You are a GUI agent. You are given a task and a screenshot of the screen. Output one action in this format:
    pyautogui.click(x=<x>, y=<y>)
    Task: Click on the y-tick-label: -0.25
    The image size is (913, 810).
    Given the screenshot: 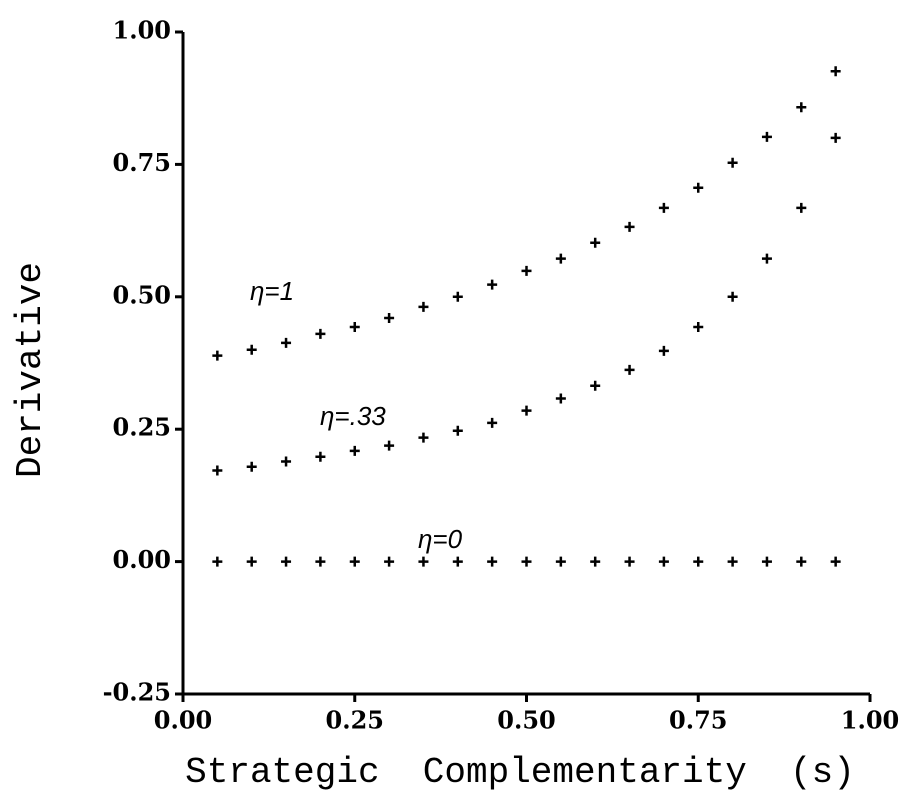 What is the action you would take?
    pyautogui.click(x=137, y=692)
    